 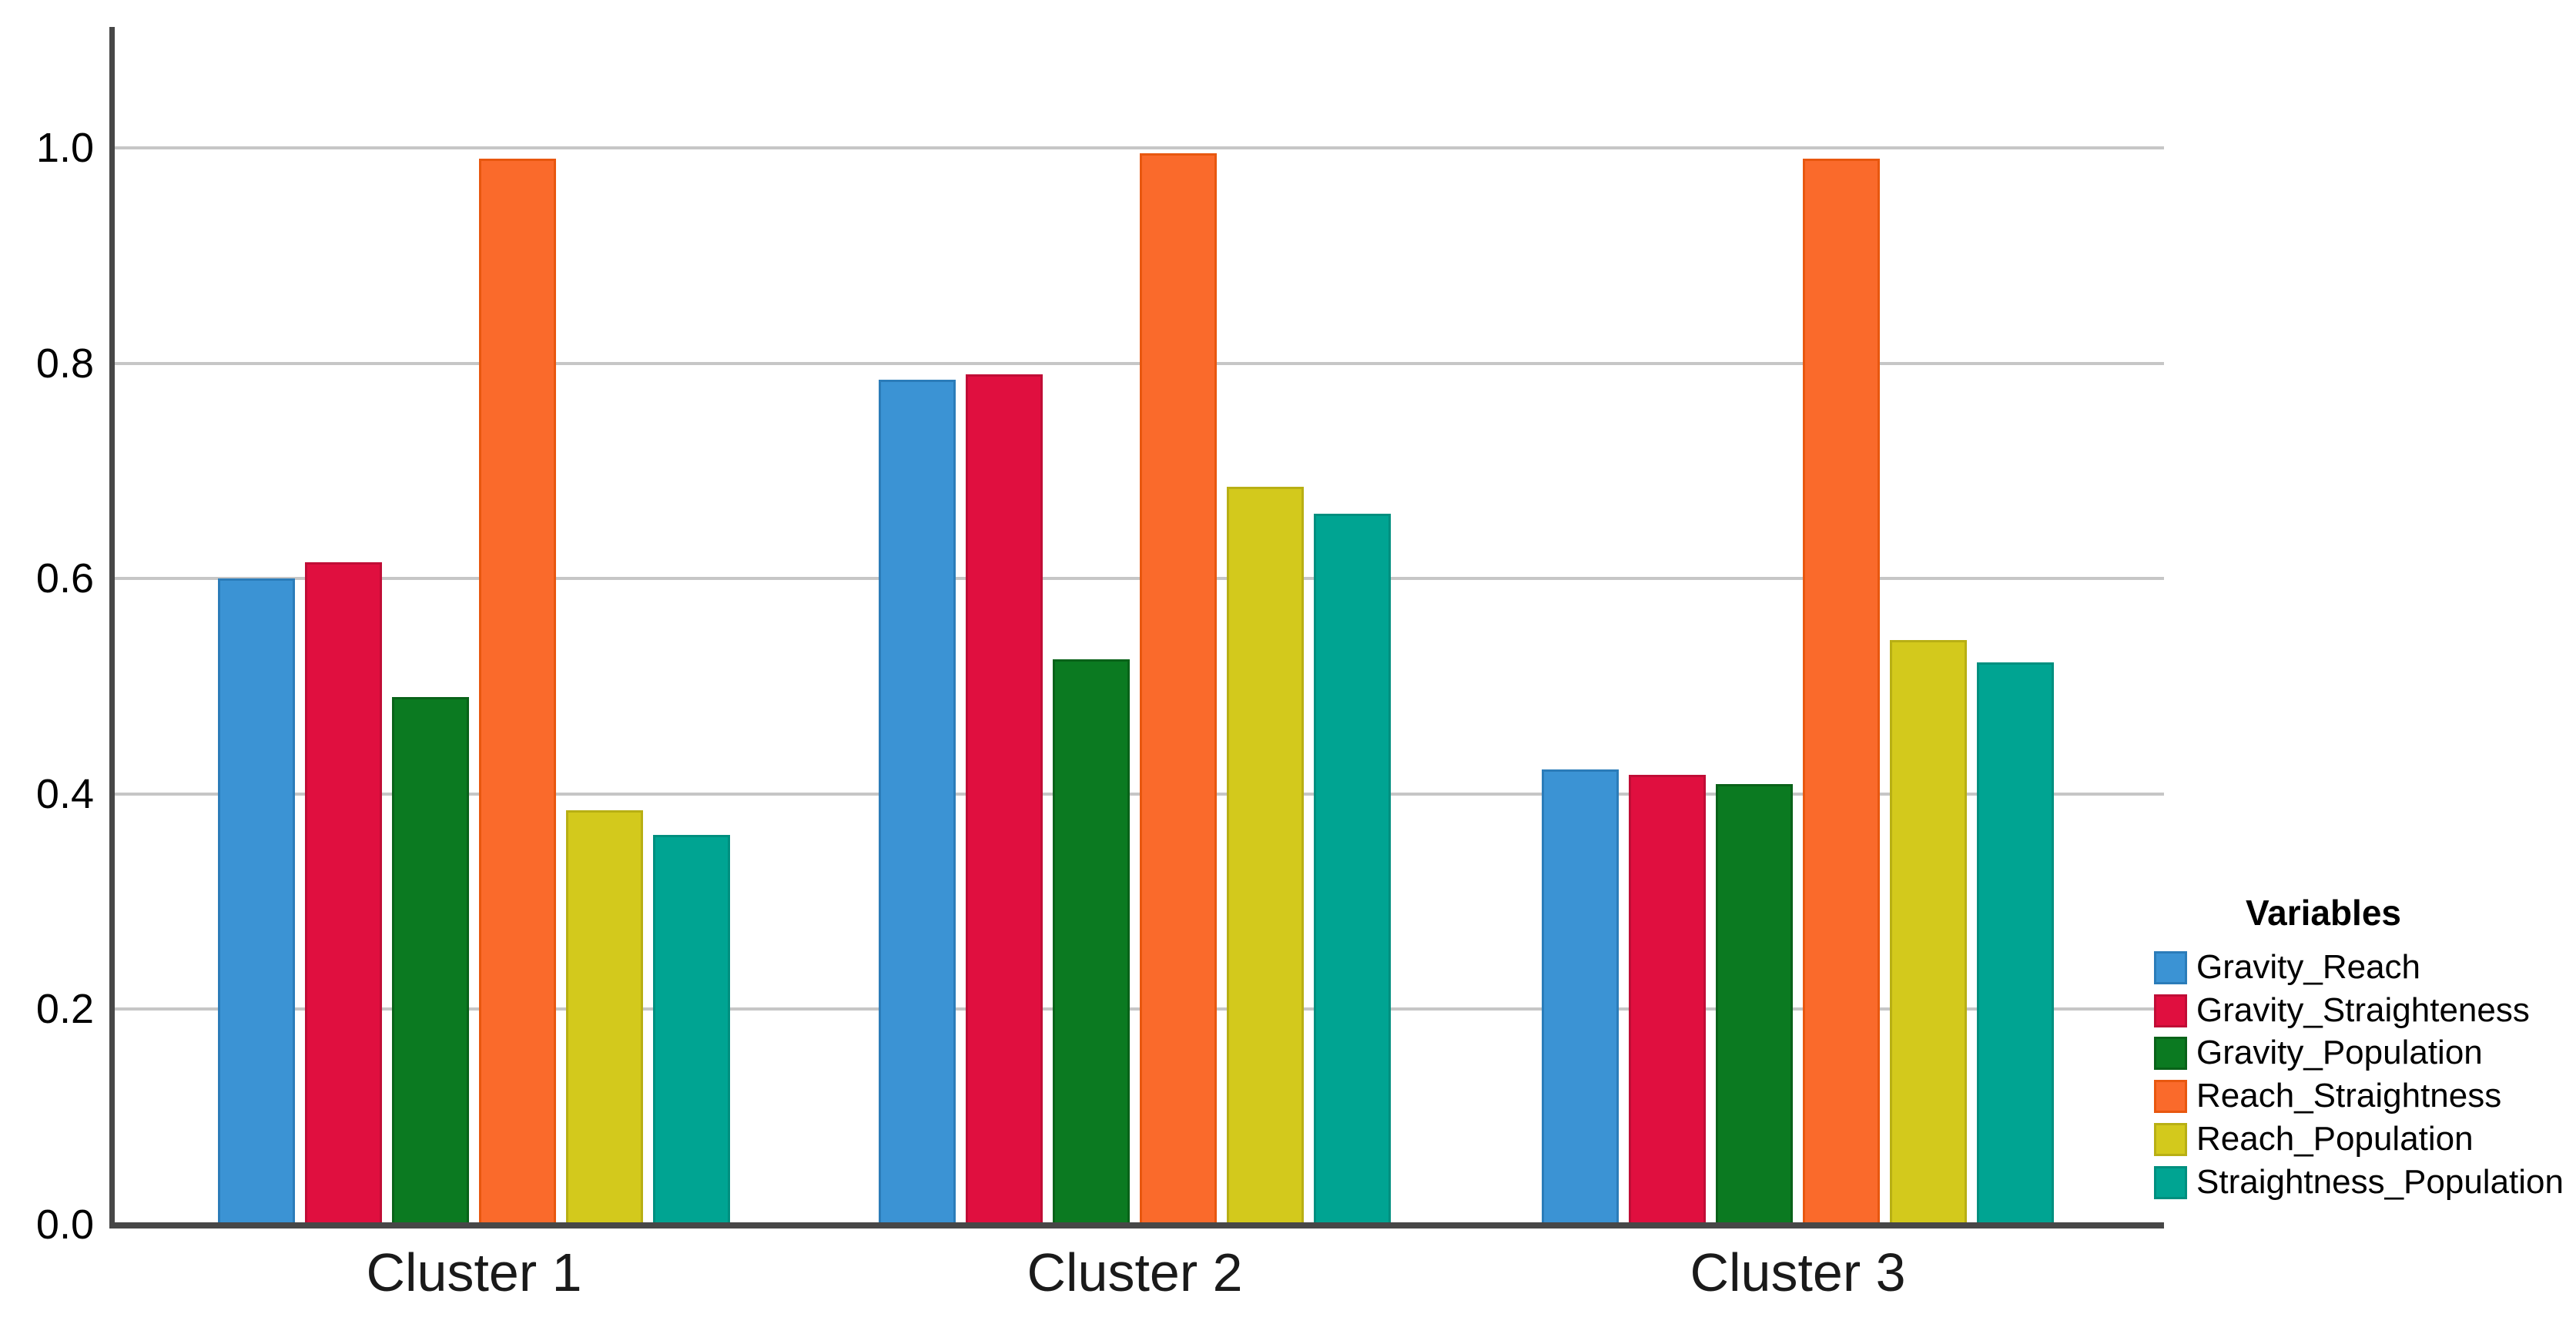 What do you see at coordinates (2349, 1096) in the screenshot?
I see `legend-label: Reach_Straightness` at bounding box center [2349, 1096].